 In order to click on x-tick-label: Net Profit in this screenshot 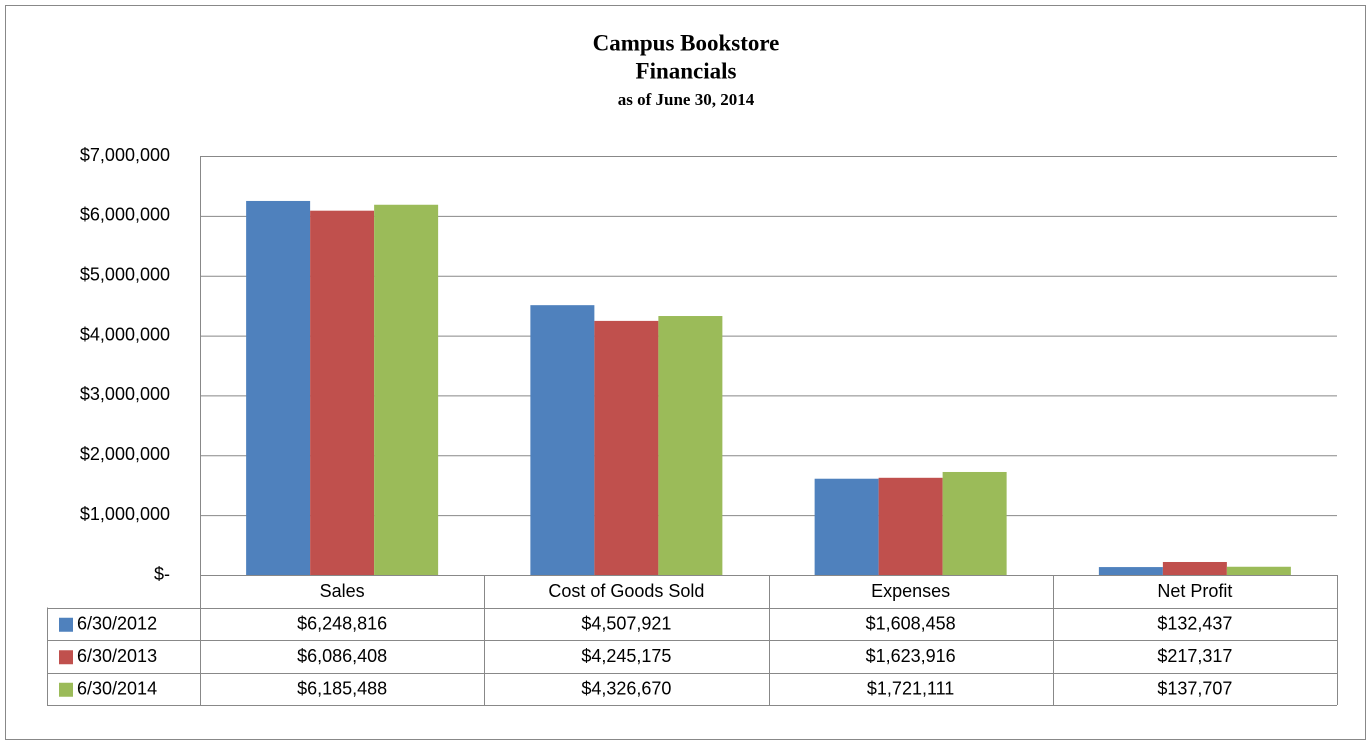, I will do `click(1194, 591)`.